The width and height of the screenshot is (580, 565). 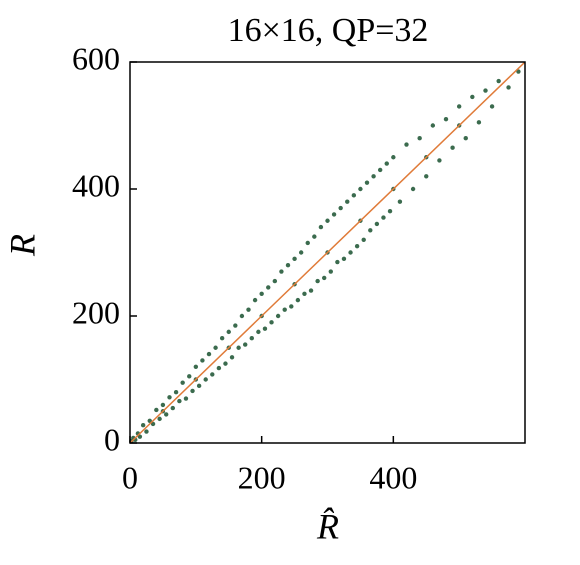 What do you see at coordinates (112, 439) in the screenshot?
I see `y-tick-label: 0` at bounding box center [112, 439].